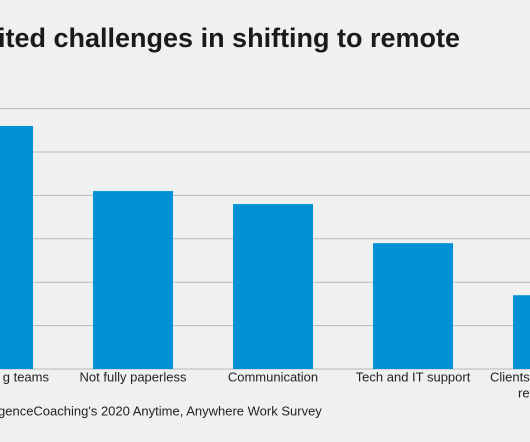  Describe the element at coordinates (26, 376) in the screenshot. I see `x-tick-label: g teams` at that location.